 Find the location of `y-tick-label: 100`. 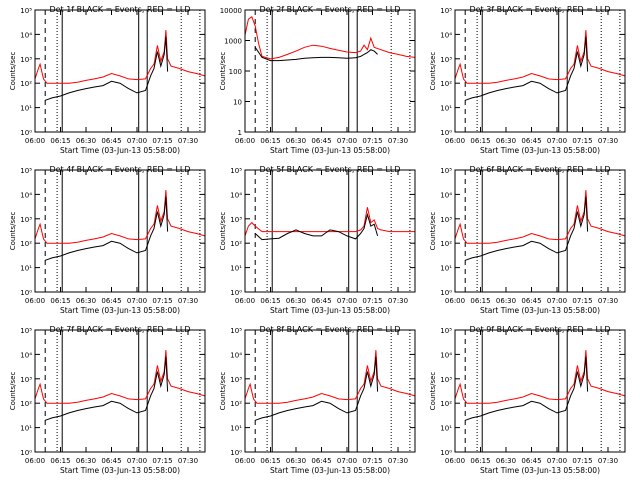

y-tick-label: 100 is located at coordinates (235, 72).